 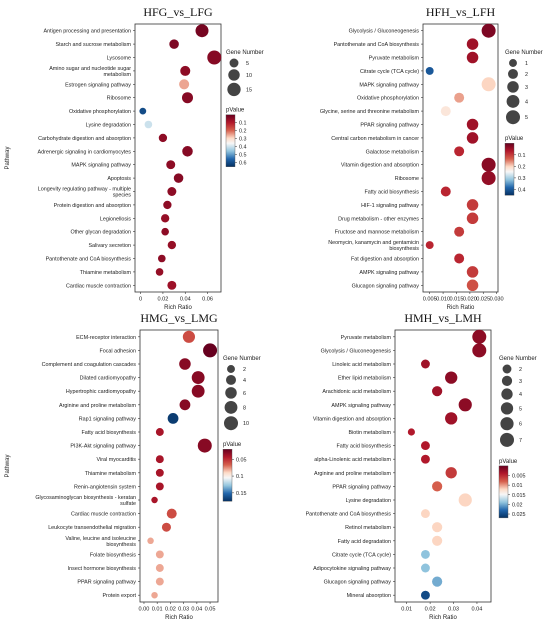 What do you see at coordinates (84, 139) in the screenshot?
I see `pathway-label: Carbohydrate digestion and absorption` at bounding box center [84, 139].